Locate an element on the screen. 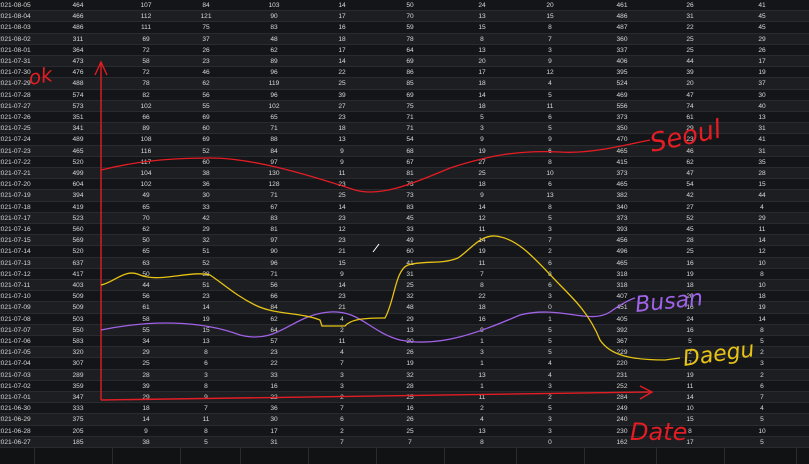  date-cell: 2021-06-29 is located at coordinates (15, 420).